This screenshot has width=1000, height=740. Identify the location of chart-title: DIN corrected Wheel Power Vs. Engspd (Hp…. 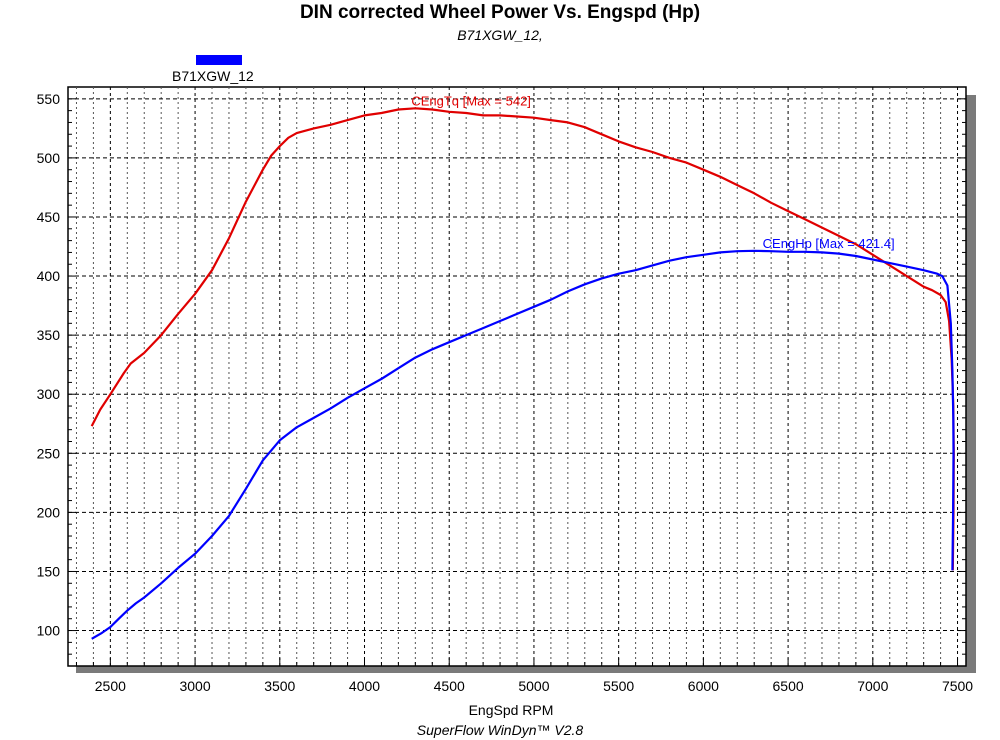
(500, 12).